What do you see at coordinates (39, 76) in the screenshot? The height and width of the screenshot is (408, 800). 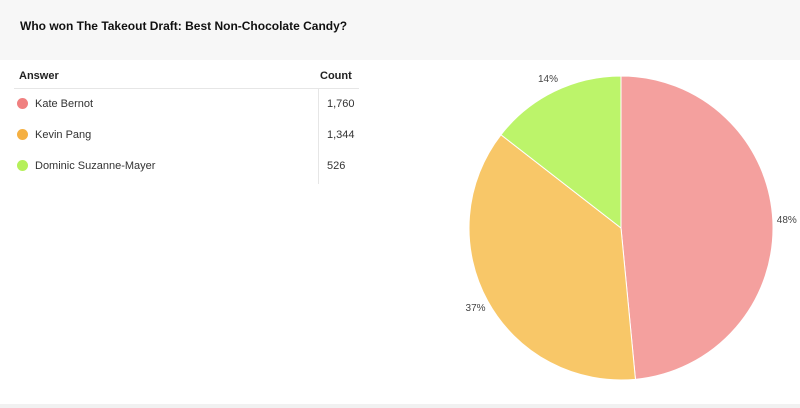 I see `answer-column-header: Answer` at bounding box center [39, 76].